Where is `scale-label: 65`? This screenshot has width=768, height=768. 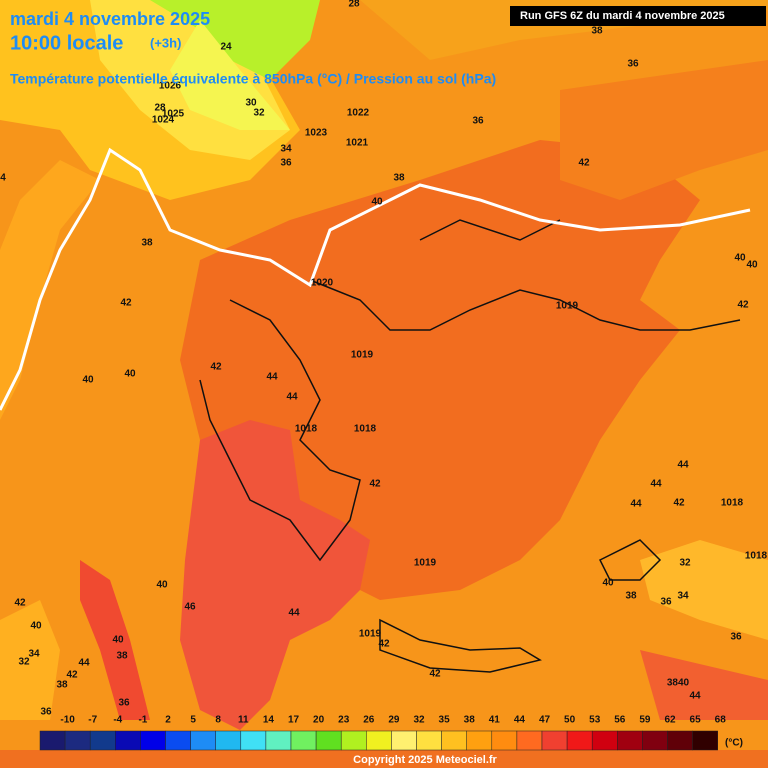 scale-label: 65 is located at coordinates (696, 720).